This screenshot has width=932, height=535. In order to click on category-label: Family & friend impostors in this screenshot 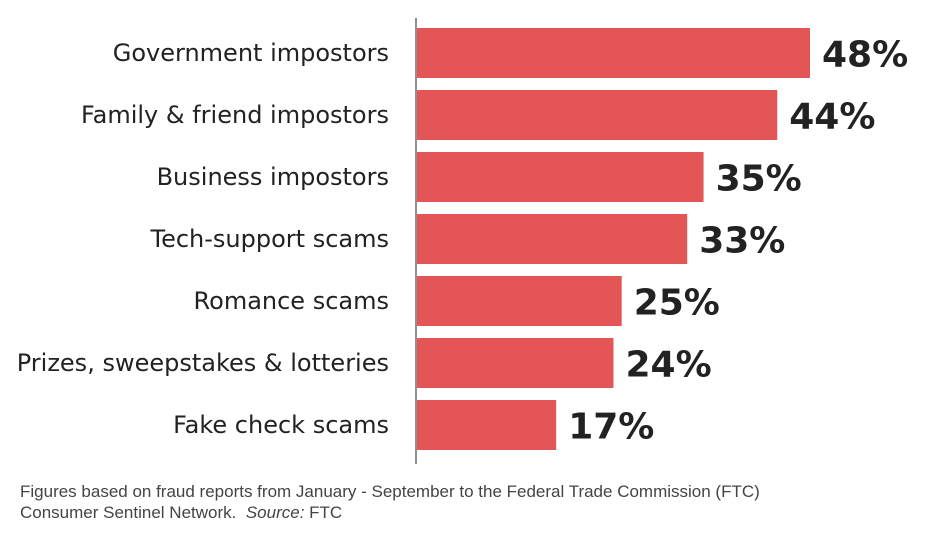, I will do `click(235, 115)`.